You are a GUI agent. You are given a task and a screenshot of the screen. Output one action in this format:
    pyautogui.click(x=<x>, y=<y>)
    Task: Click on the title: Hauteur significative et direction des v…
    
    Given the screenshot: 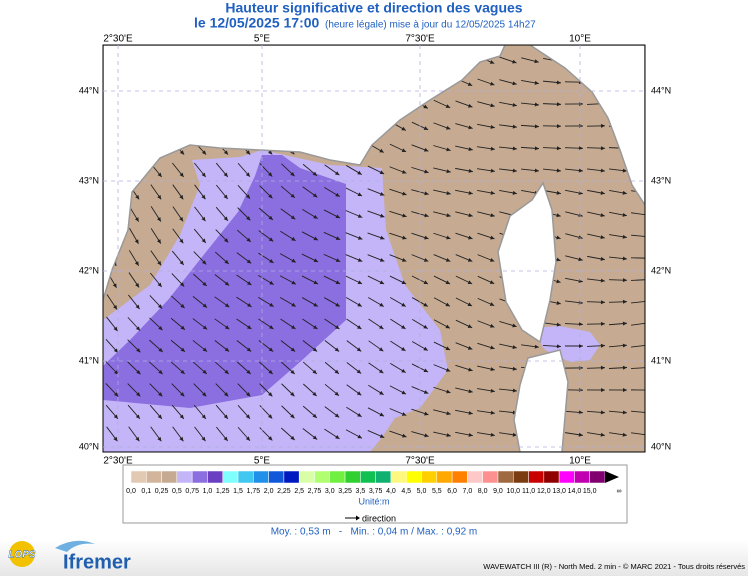 What is the action you would take?
    pyautogui.click(x=373, y=8)
    